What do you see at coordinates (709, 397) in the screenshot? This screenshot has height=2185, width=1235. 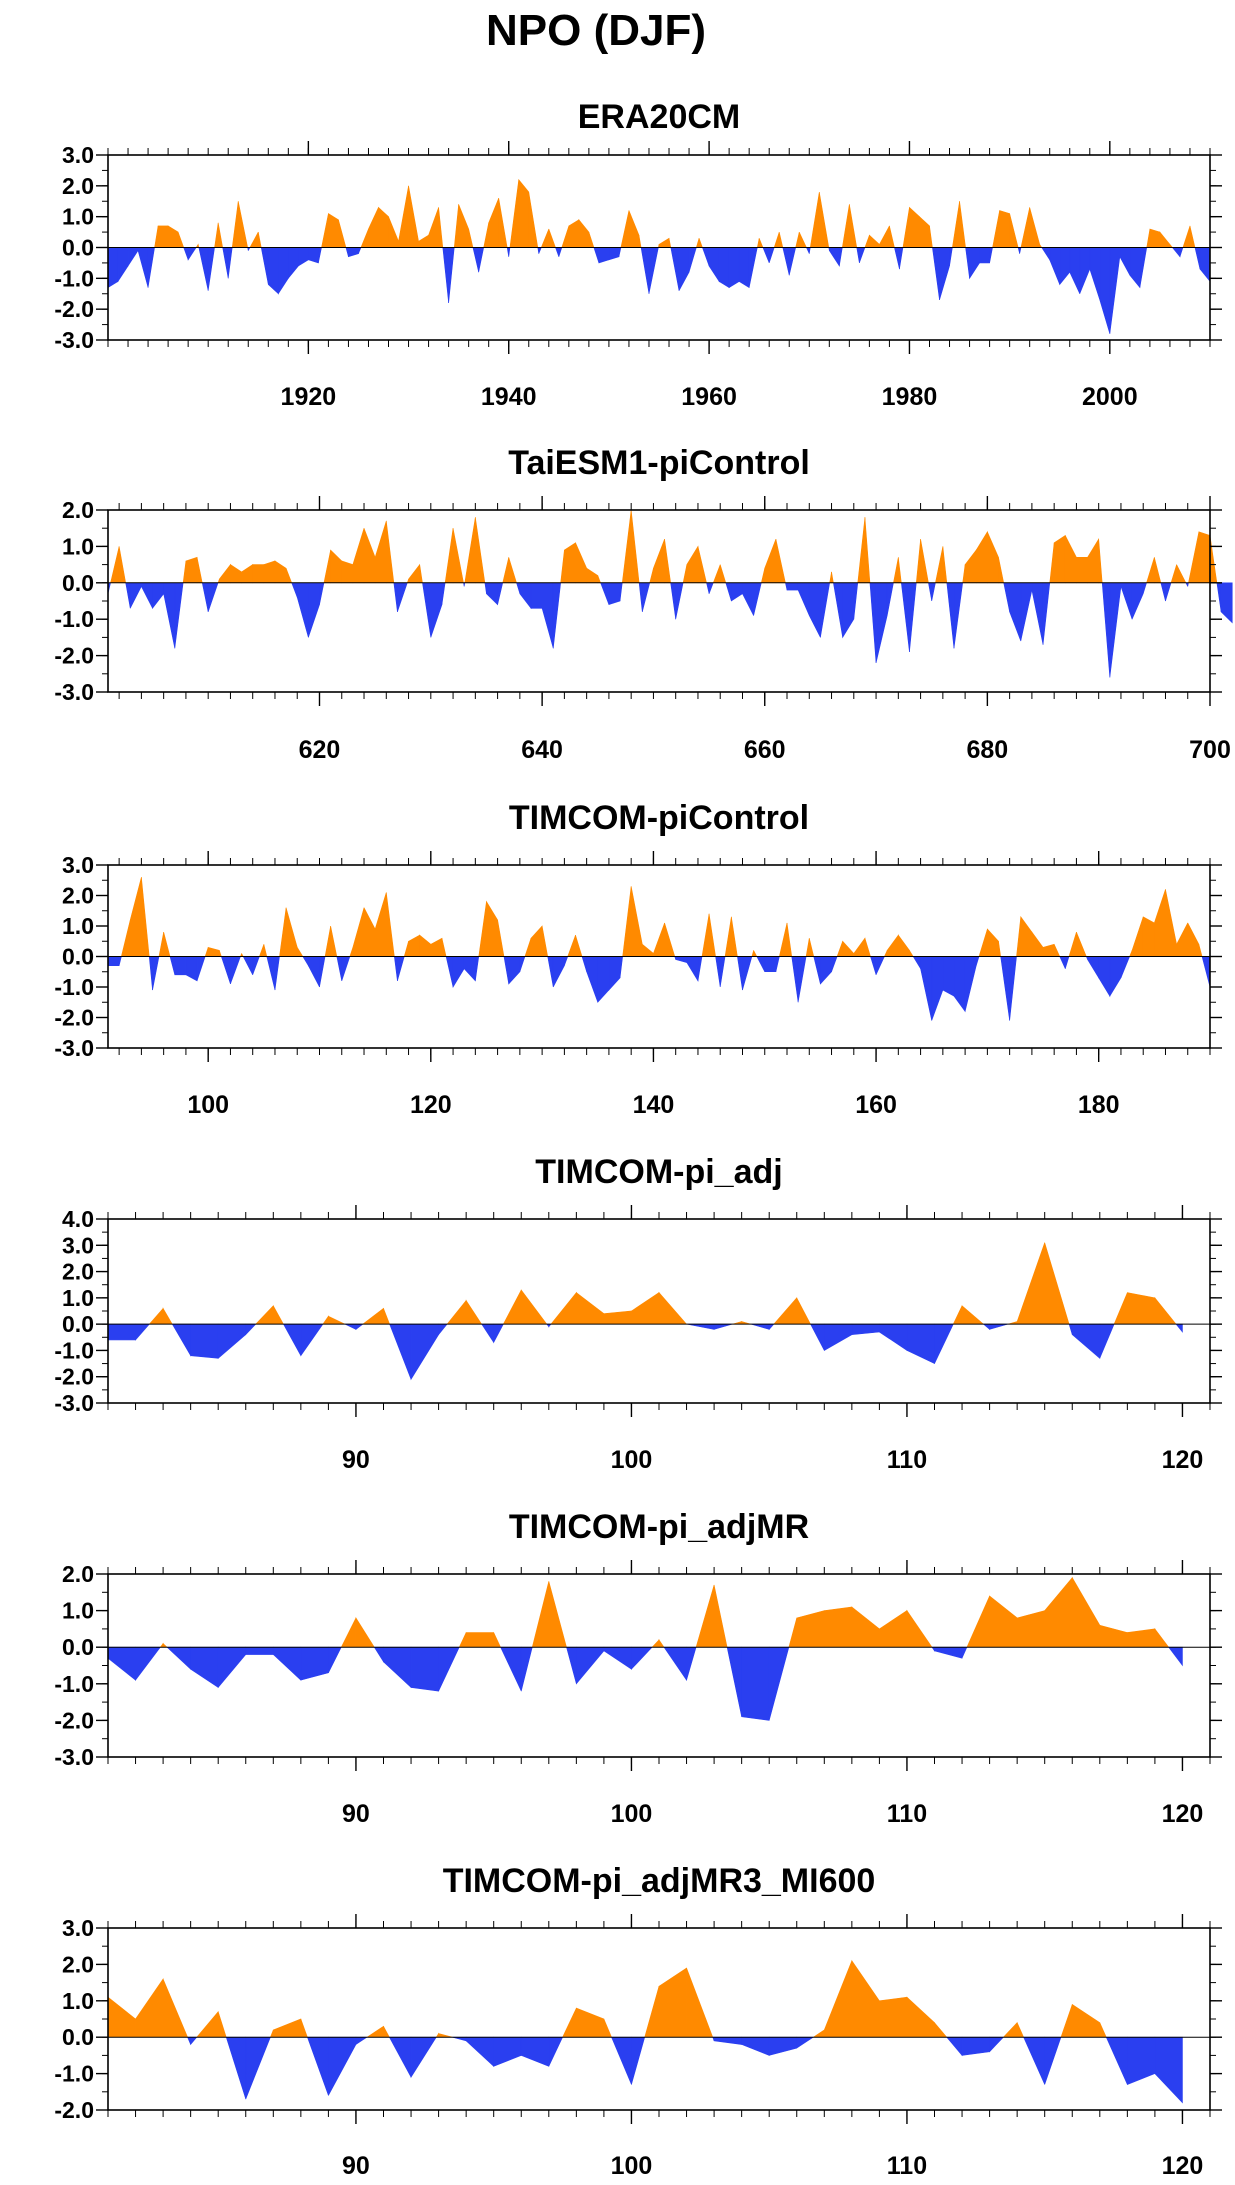 I see `xtick-label: 1960` at bounding box center [709, 397].